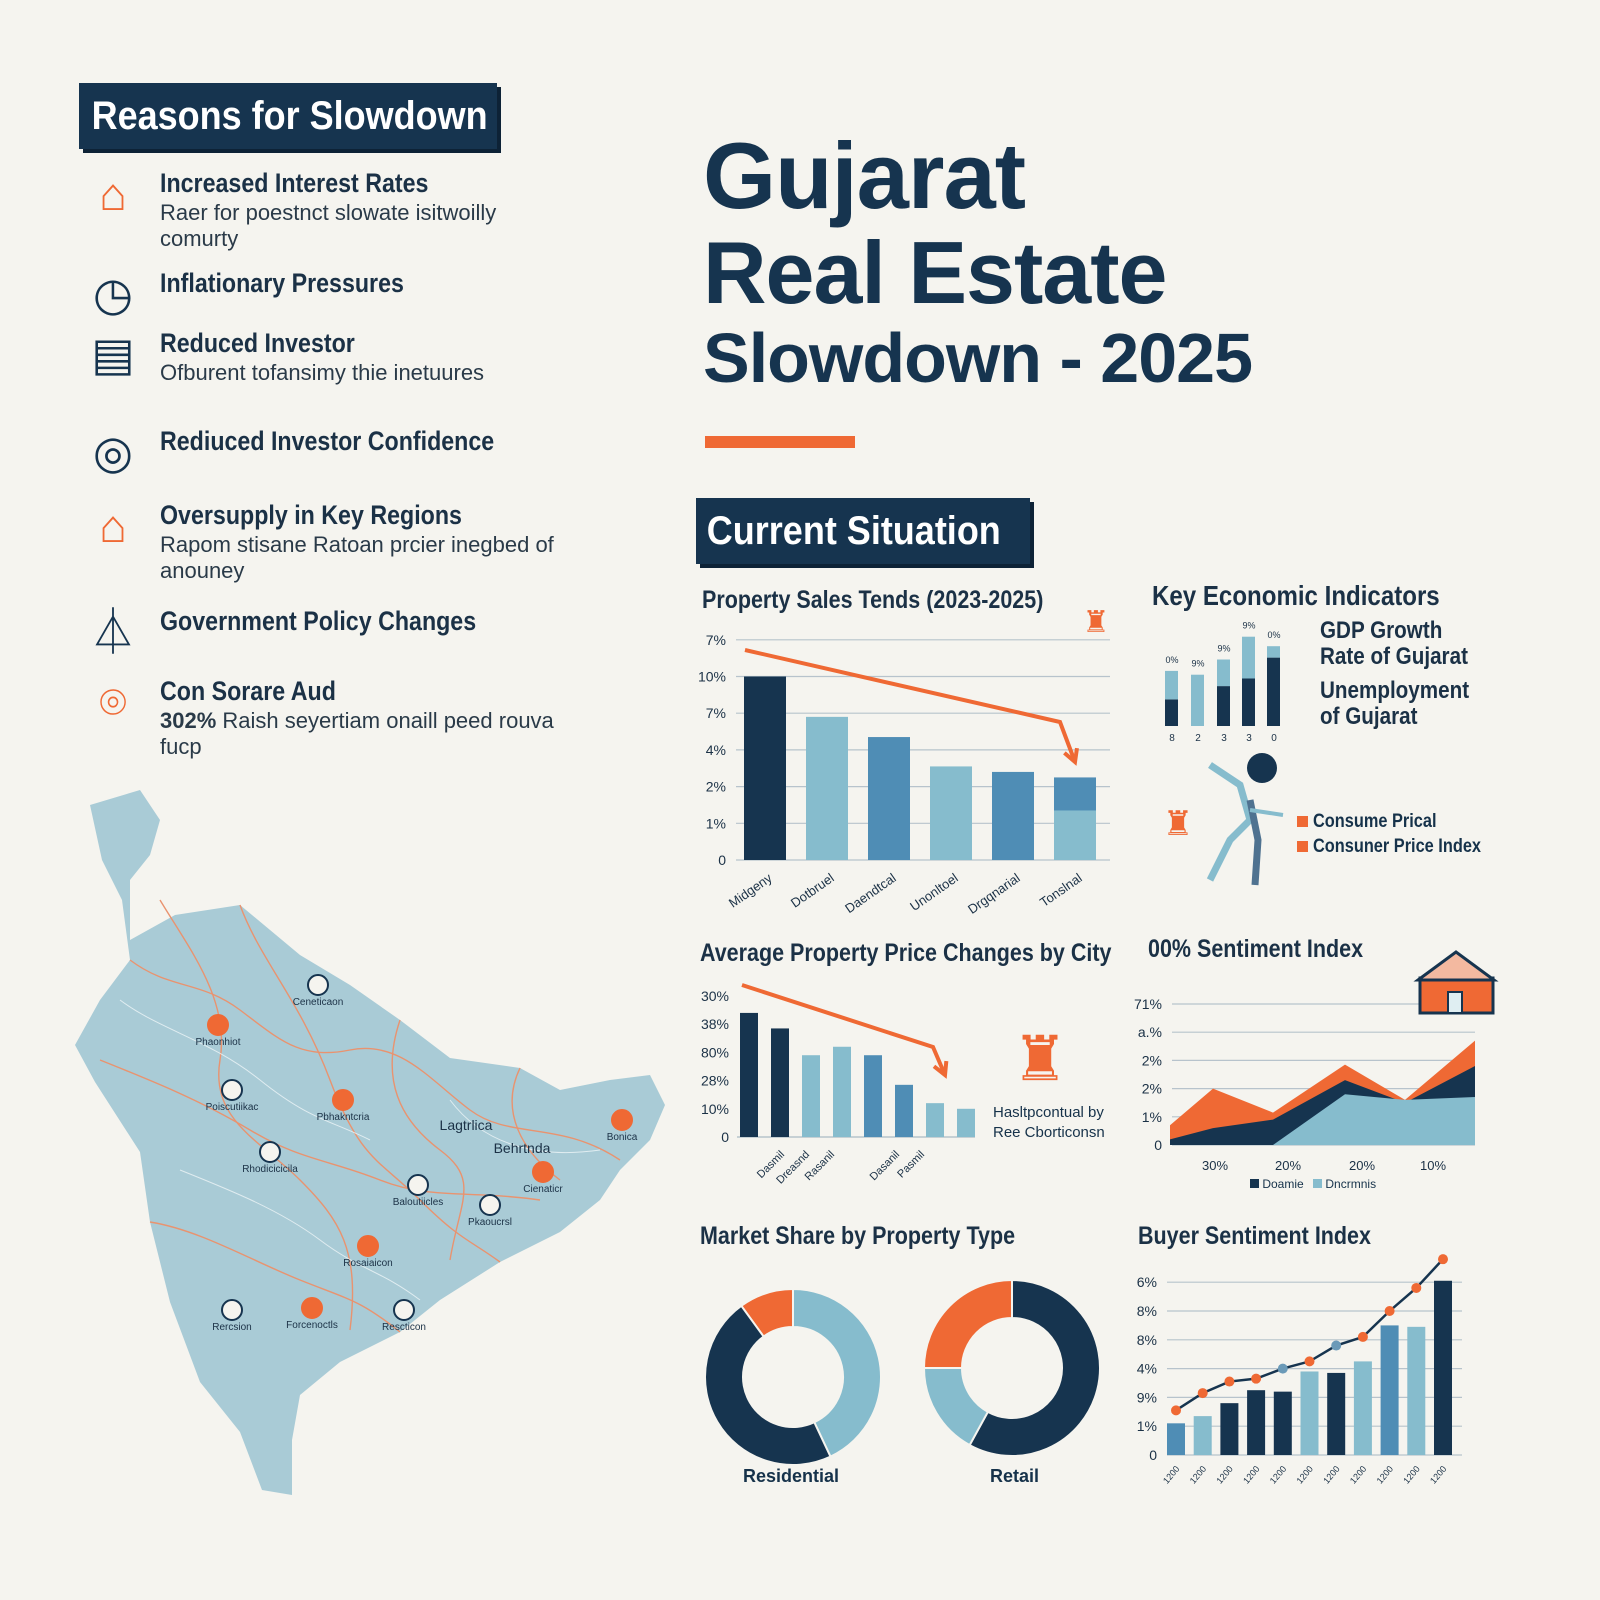 The image size is (1600, 1600). I want to click on cpi-legend-2-label: Consuner Price Index, so click(1397, 846).